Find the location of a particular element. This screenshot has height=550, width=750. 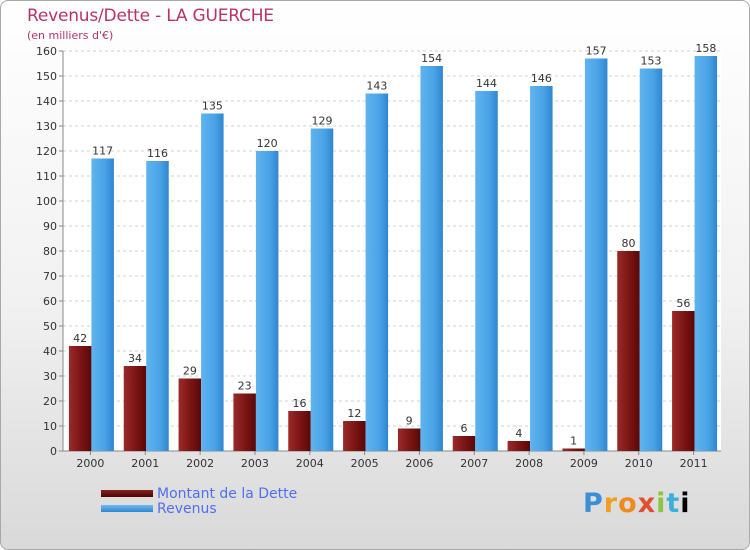

bar-dette-2004 is located at coordinates (299, 431).